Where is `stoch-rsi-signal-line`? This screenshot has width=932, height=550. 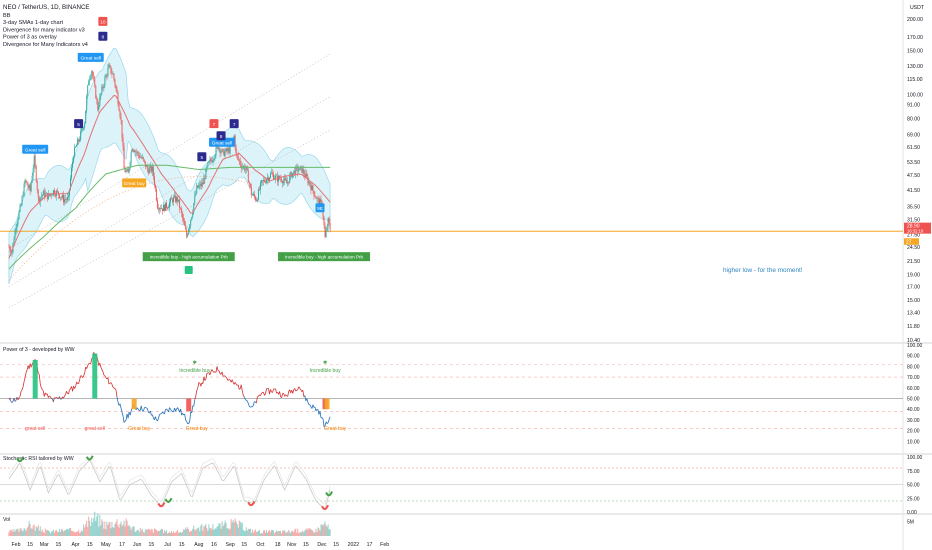
stoch-rsi-signal-line is located at coordinates (169, 481).